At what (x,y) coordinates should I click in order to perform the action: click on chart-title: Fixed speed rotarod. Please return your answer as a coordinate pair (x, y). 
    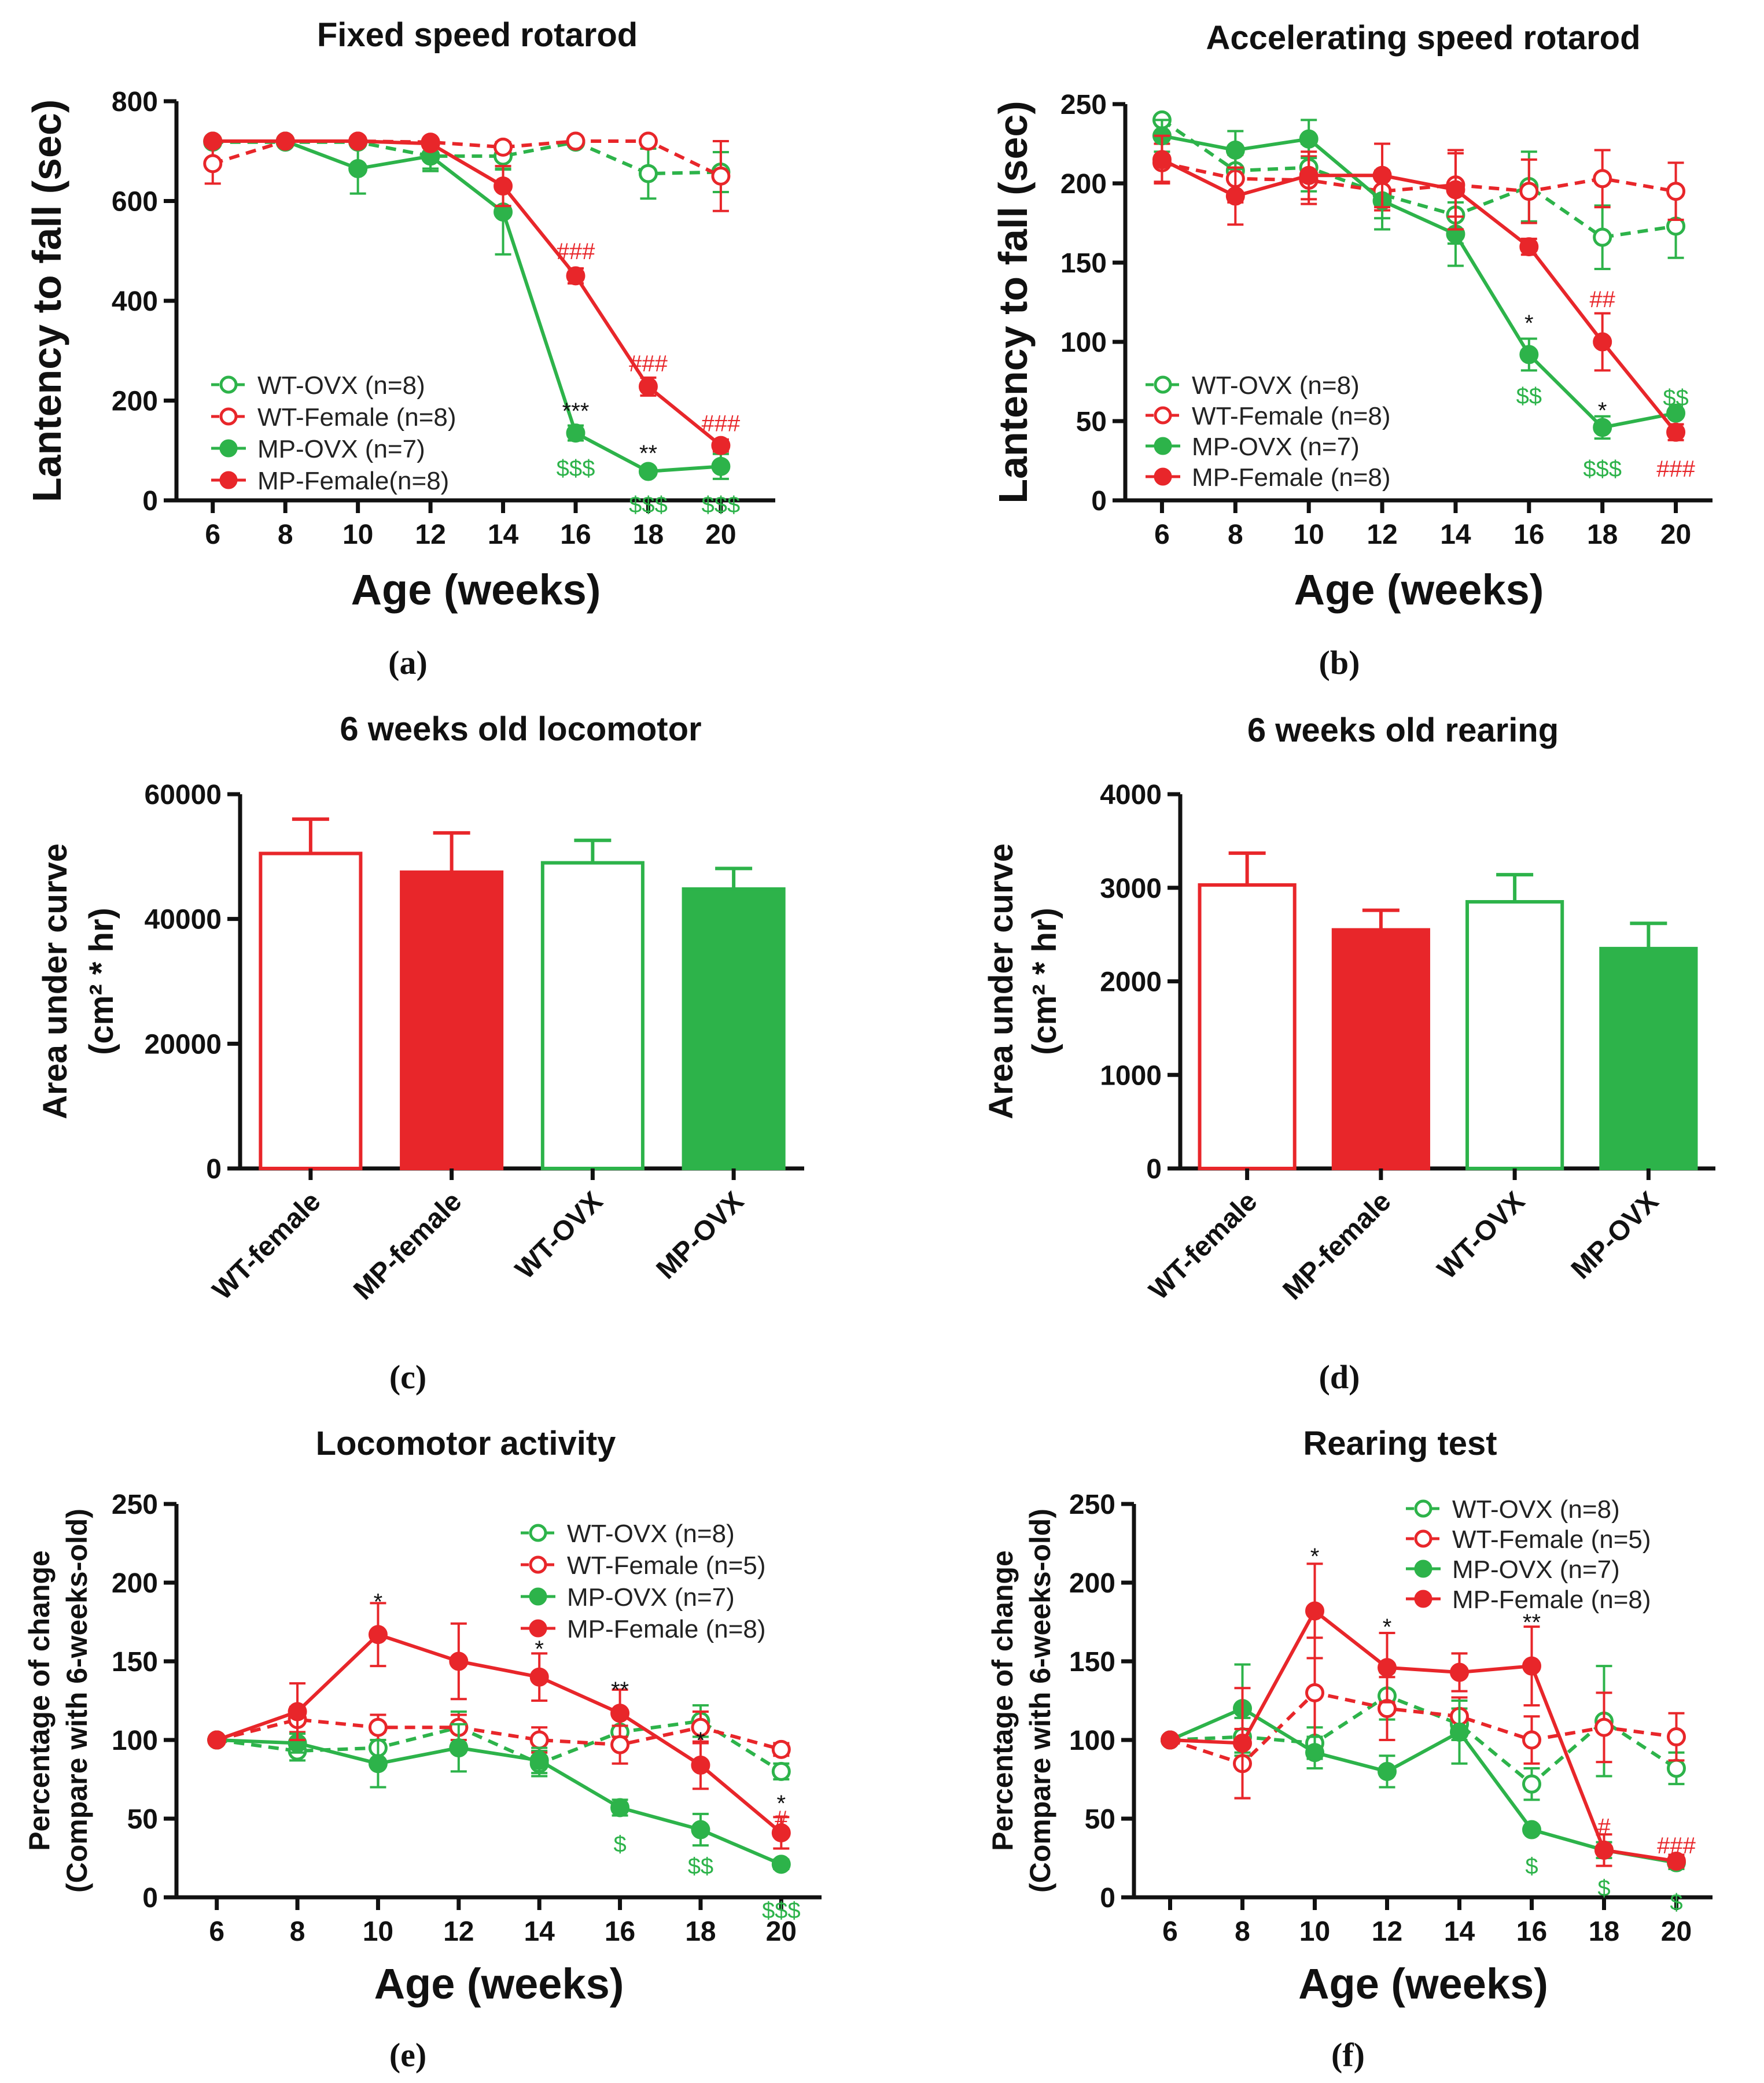
    Looking at the image, I should click on (478, 35).